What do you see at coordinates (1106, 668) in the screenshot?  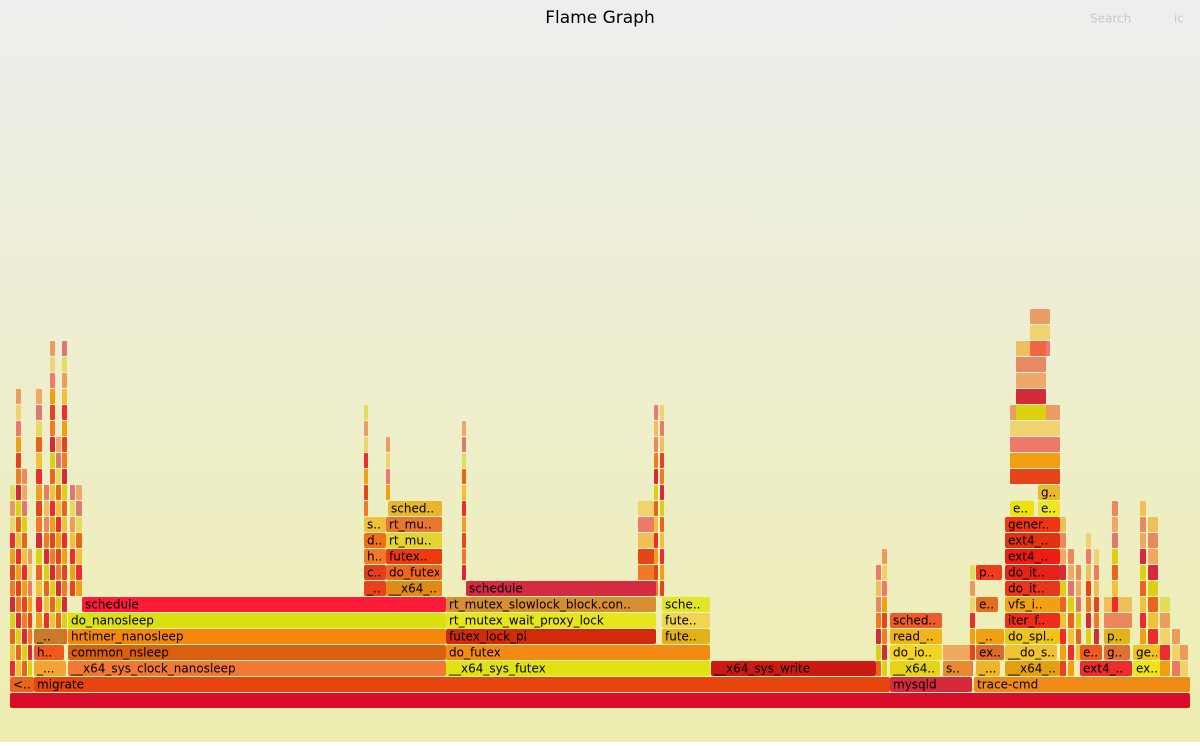 I see `frame: ext4_..` at bounding box center [1106, 668].